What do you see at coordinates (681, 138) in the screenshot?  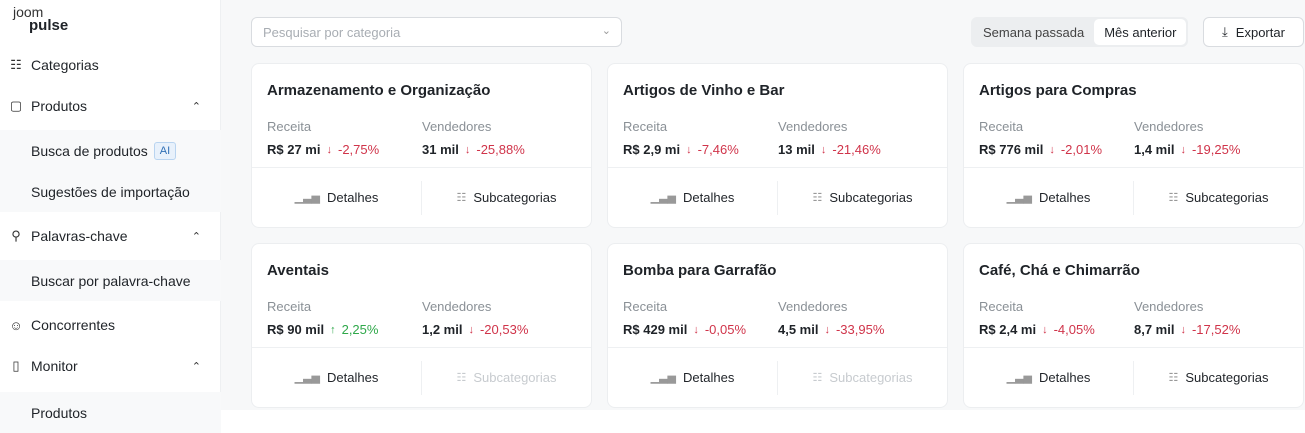 I see `revenue-metric: Receita R$ 2,9 mi ↓ -7,46%` at bounding box center [681, 138].